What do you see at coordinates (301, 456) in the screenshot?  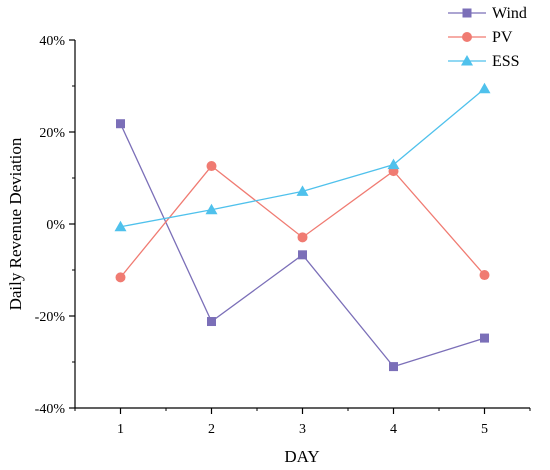 I see `x-axis-title: DAY` at bounding box center [301, 456].